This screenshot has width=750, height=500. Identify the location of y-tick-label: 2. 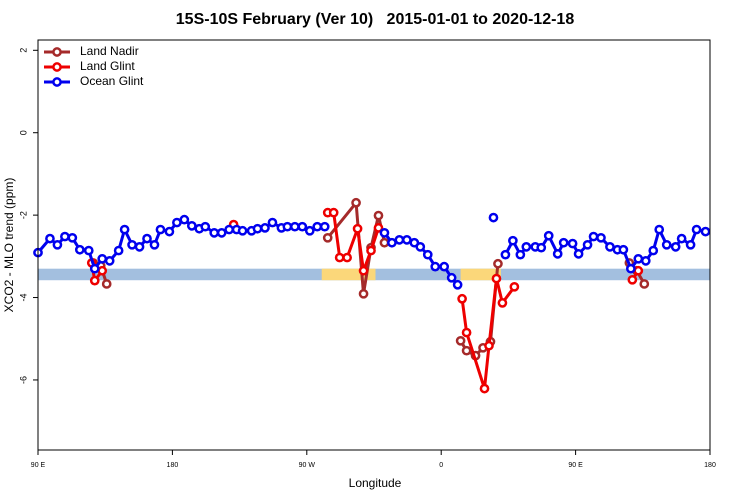
(23, 50).